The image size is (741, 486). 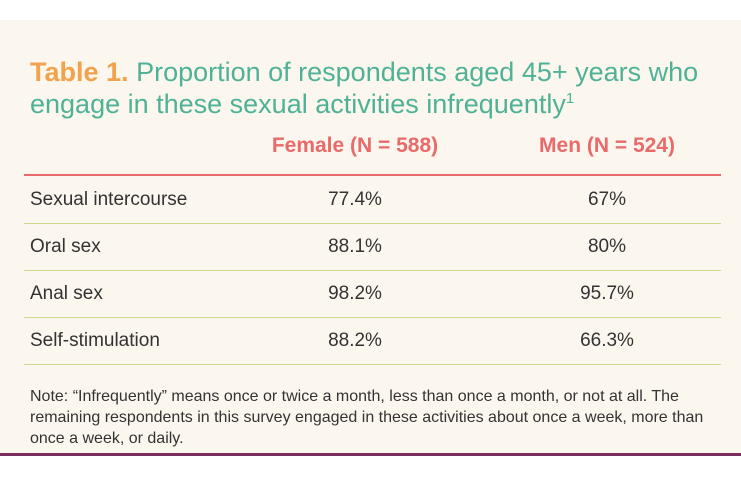 What do you see at coordinates (66, 293) in the screenshot?
I see `activity-cell: Anal sex` at bounding box center [66, 293].